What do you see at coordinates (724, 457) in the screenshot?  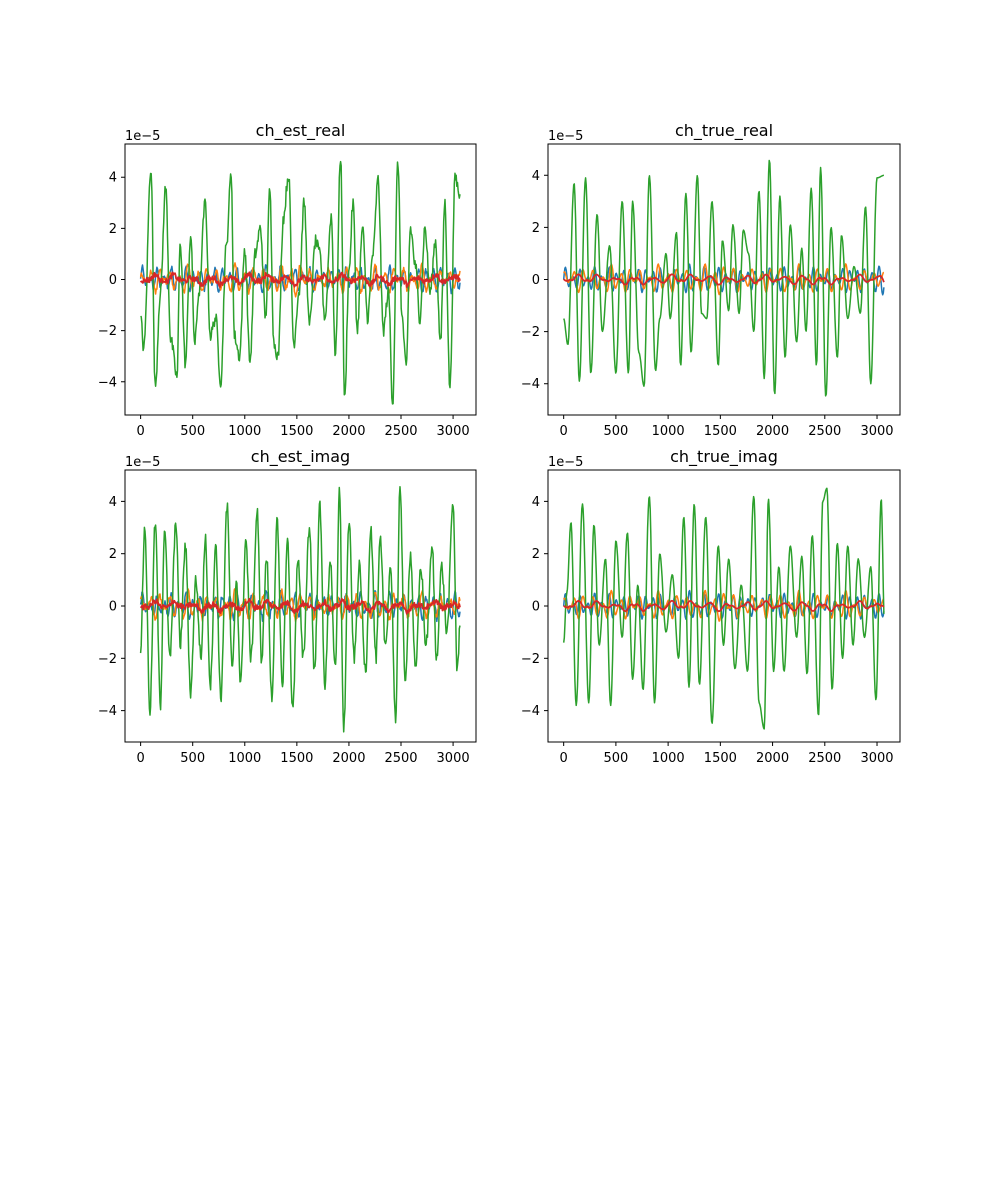 I see `subplot-title: ch_true_imag` at bounding box center [724, 457].